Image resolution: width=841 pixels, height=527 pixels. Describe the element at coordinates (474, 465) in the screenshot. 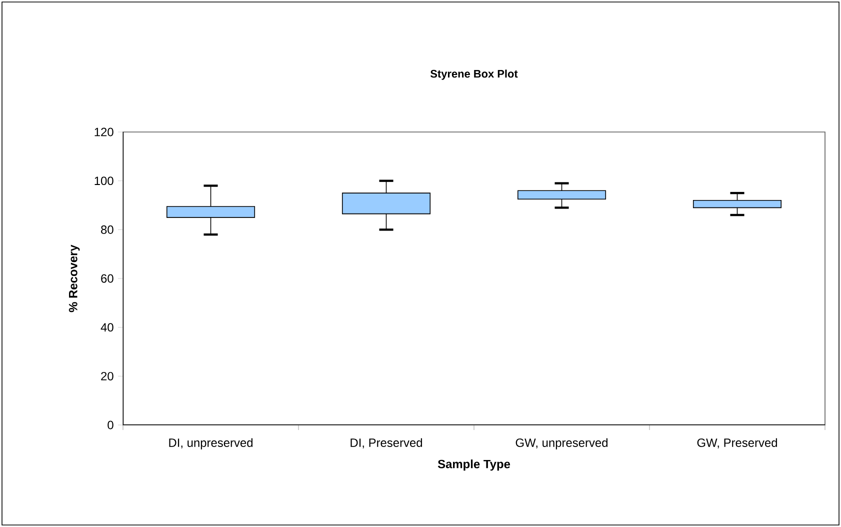

I see `x-axis-title: Sample Type` at that location.